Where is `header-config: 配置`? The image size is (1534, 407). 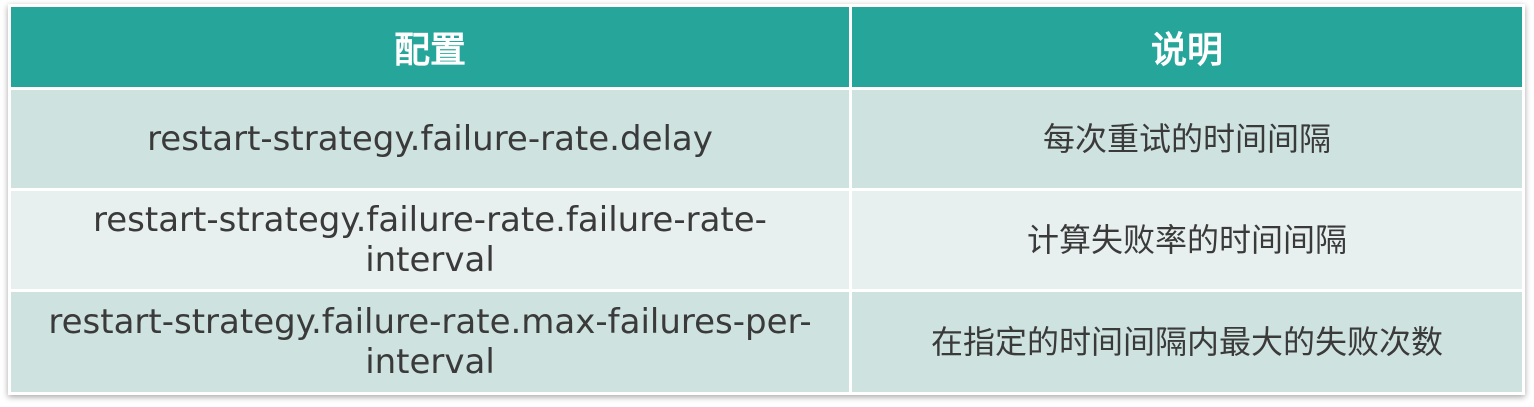 header-config: 配置 is located at coordinates (430, 47).